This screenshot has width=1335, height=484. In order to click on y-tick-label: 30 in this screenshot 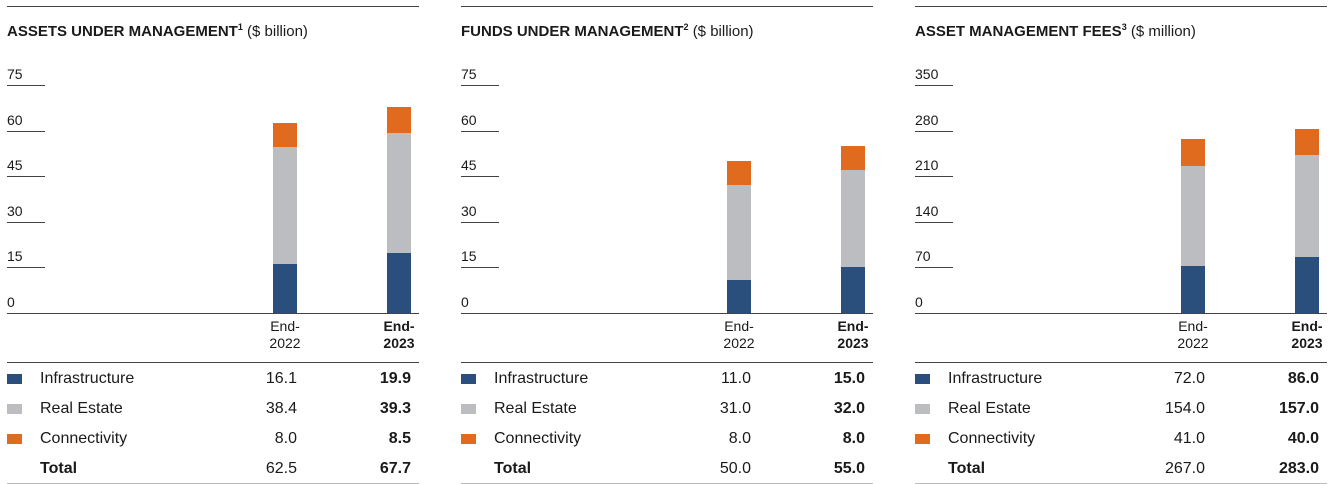, I will do `click(469, 210)`.